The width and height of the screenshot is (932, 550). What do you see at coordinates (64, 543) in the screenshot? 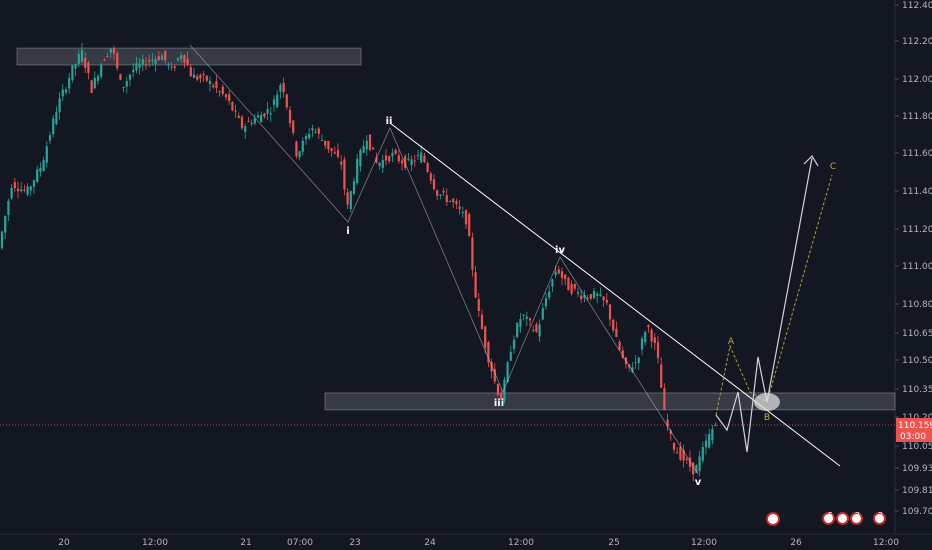
I see `time-tick-label: 20` at bounding box center [64, 543].